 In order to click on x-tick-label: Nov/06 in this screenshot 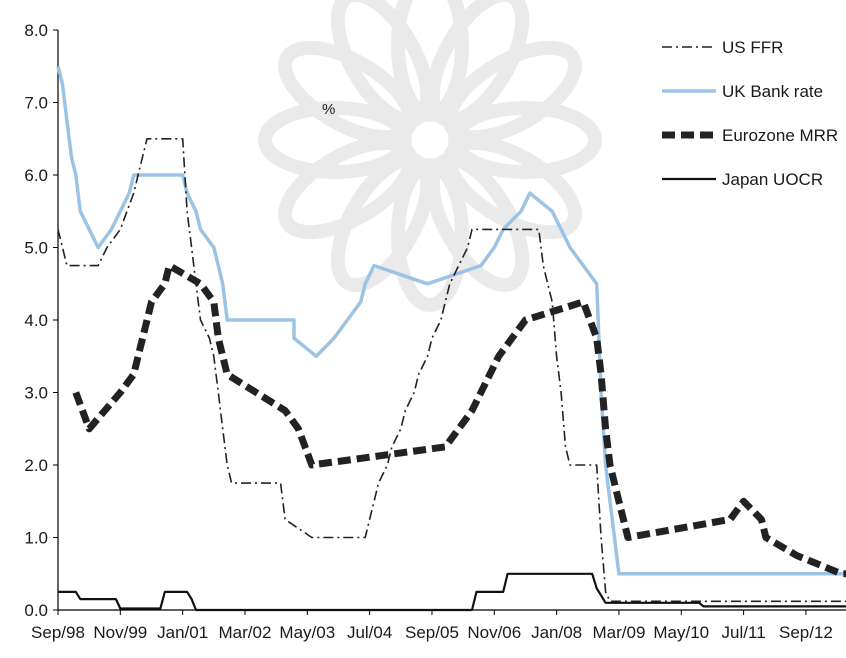, I will do `click(494, 632)`.